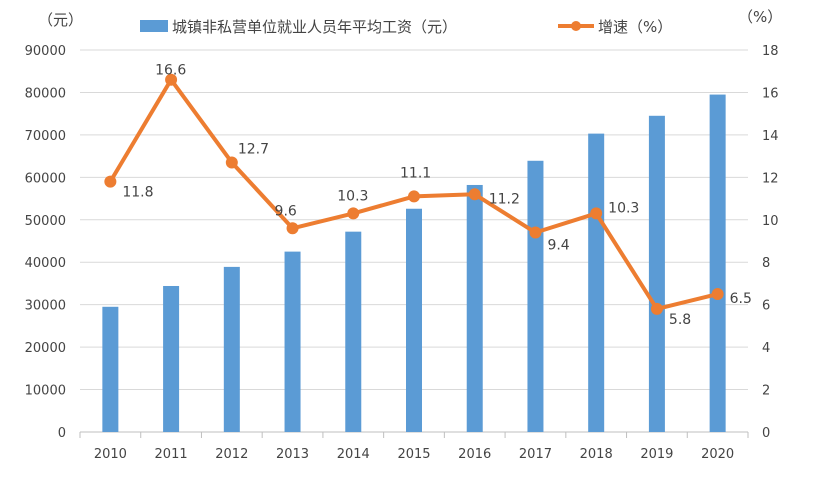 This screenshot has height=498, width=822. I want to click on growth-data-label: 6.5, so click(741, 299).